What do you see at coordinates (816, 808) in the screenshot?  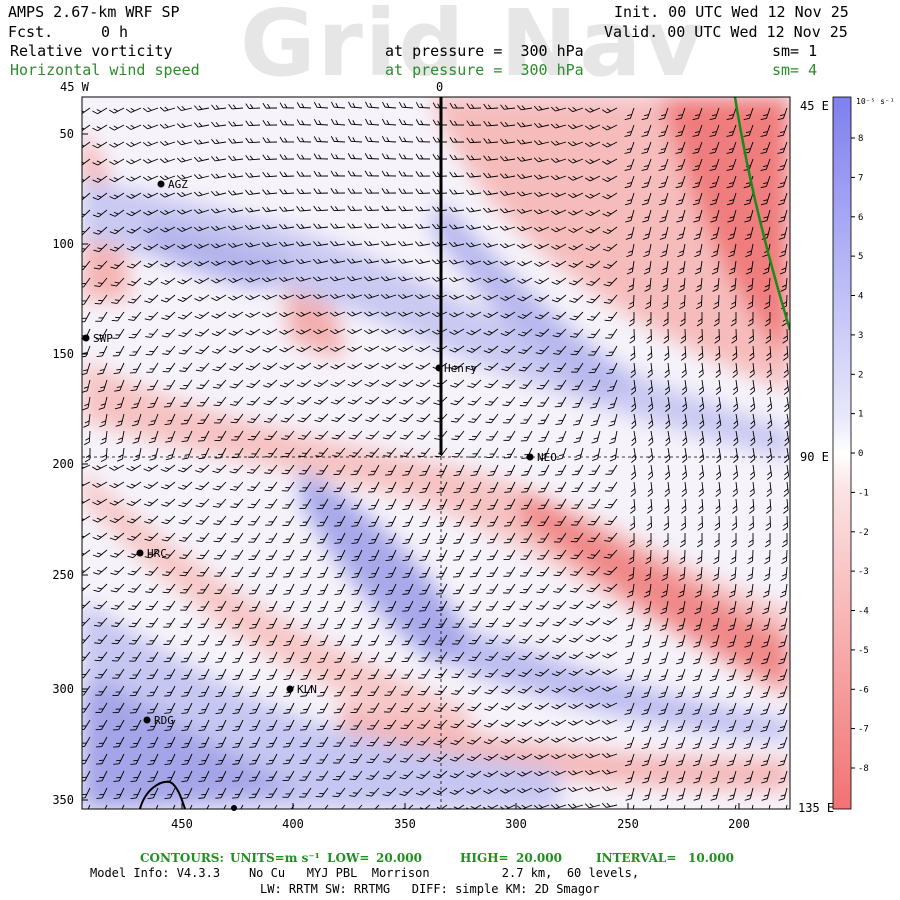 I see `longitude-label-right: 135 E` at bounding box center [816, 808].